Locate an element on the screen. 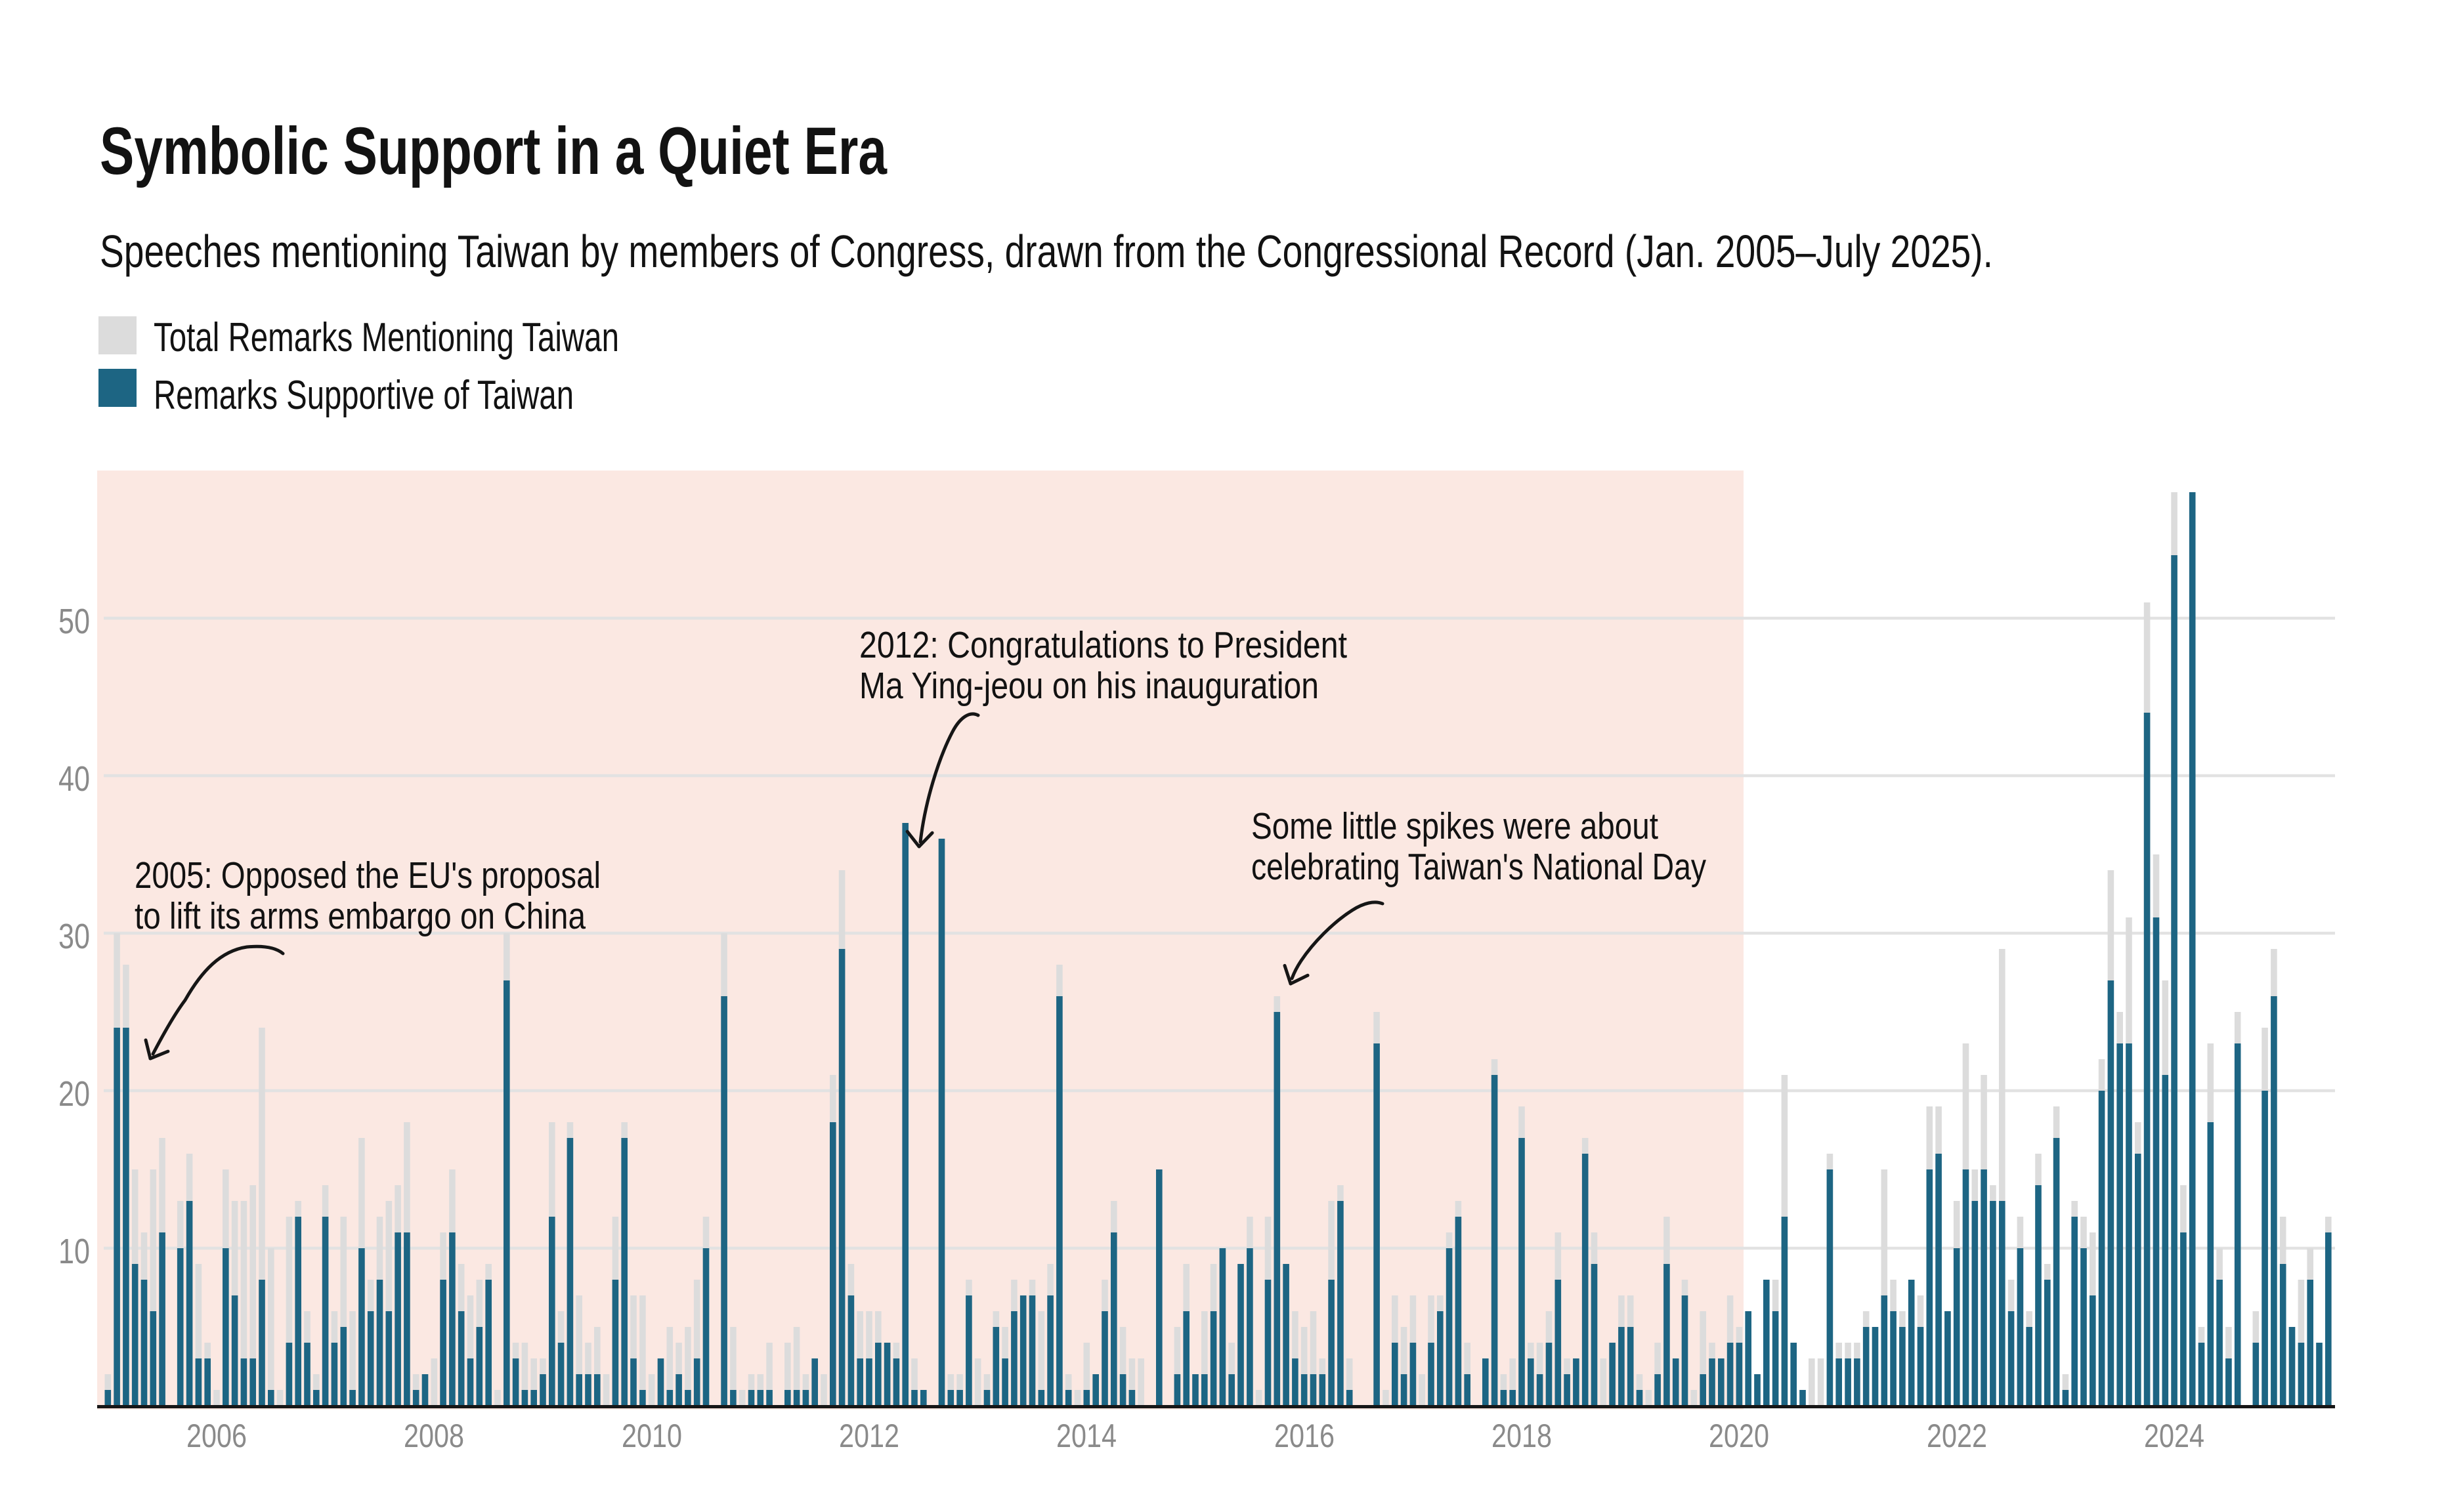  svg-text: 2006 is located at coordinates (216, 1436).